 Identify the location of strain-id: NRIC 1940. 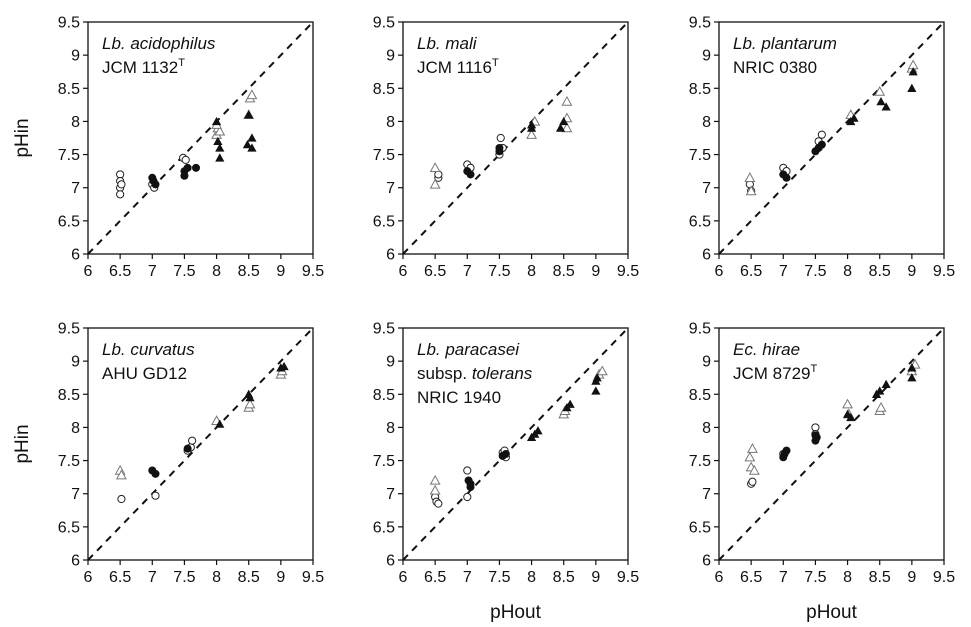
(459, 397).